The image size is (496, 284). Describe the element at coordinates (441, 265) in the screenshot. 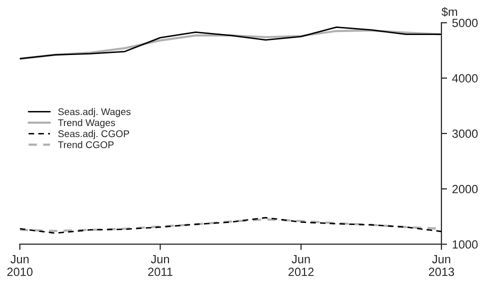

I see `x-tick-label: Jun 2013` at that location.